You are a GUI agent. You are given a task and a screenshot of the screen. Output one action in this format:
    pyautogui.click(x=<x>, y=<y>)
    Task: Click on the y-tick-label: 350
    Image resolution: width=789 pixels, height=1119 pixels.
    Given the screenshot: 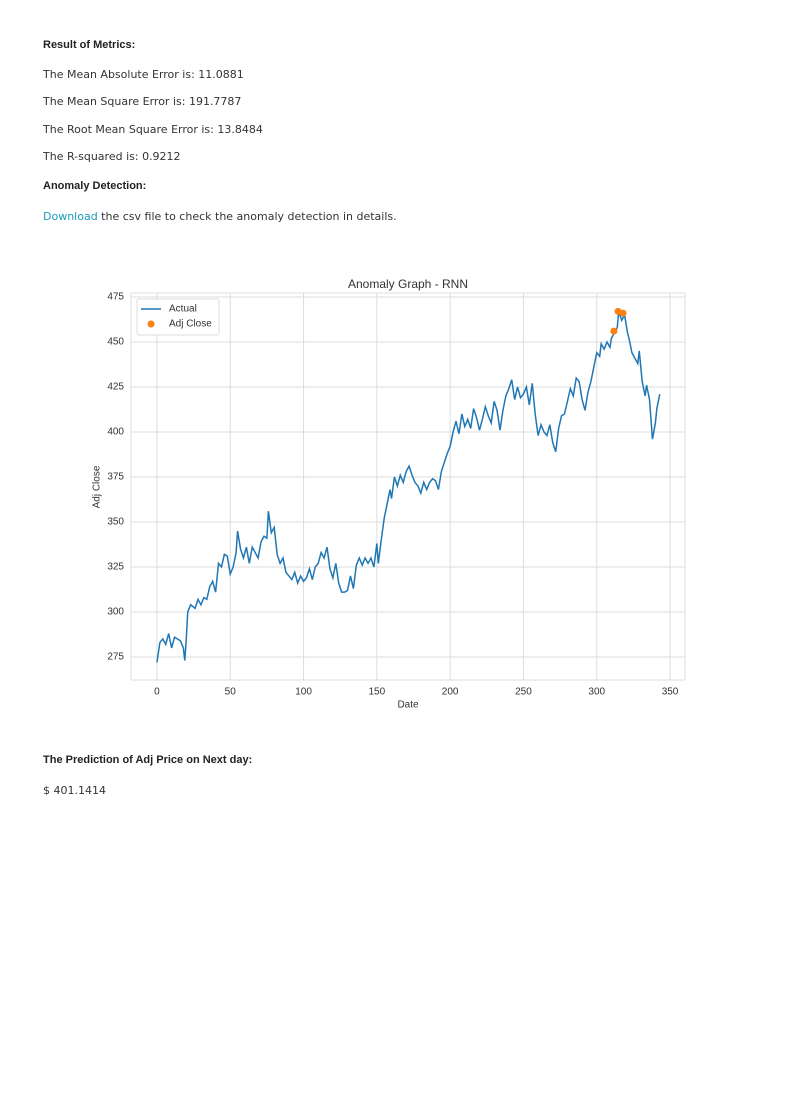 What is the action you would take?
    pyautogui.click(x=115, y=522)
    